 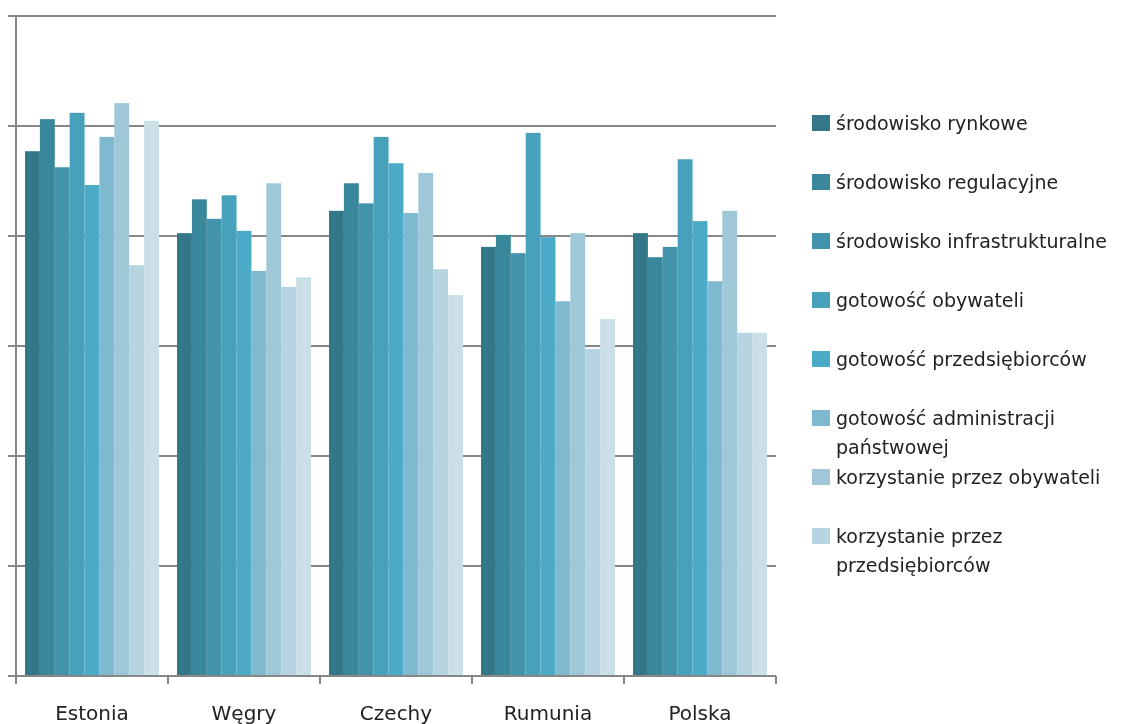 What do you see at coordinates (947, 182) in the screenshot?
I see `legend-label: środowisko regulacyjne` at bounding box center [947, 182].